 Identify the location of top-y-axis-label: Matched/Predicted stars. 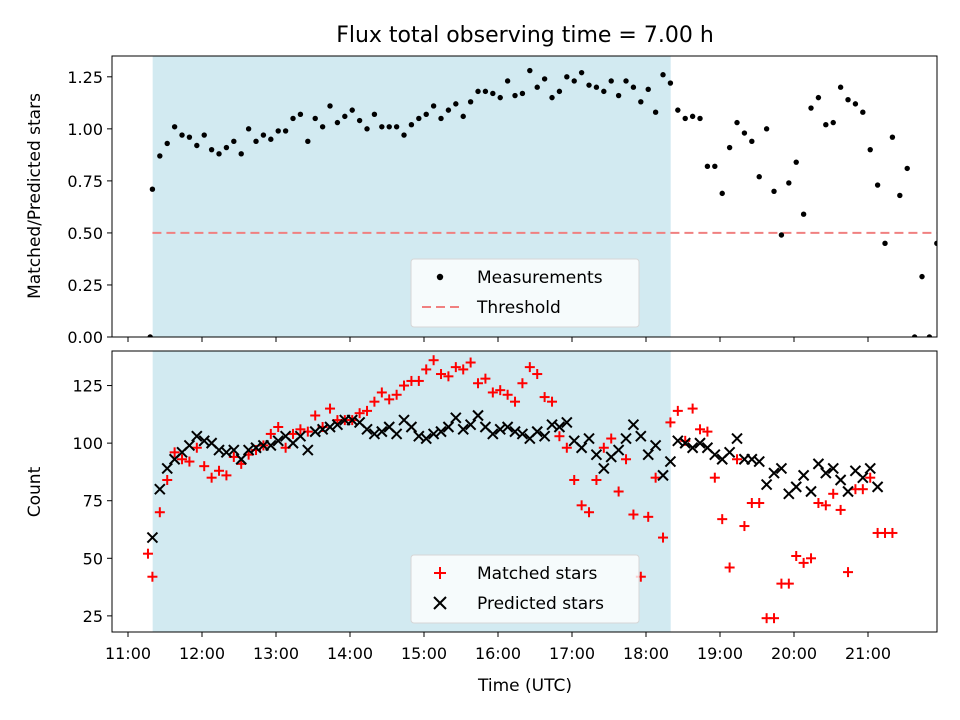
(35, 196).